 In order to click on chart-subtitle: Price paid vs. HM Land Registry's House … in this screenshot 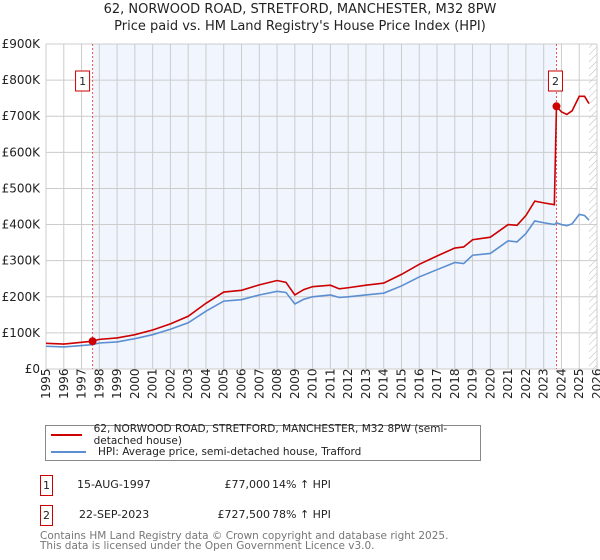, I will do `click(300, 26)`.